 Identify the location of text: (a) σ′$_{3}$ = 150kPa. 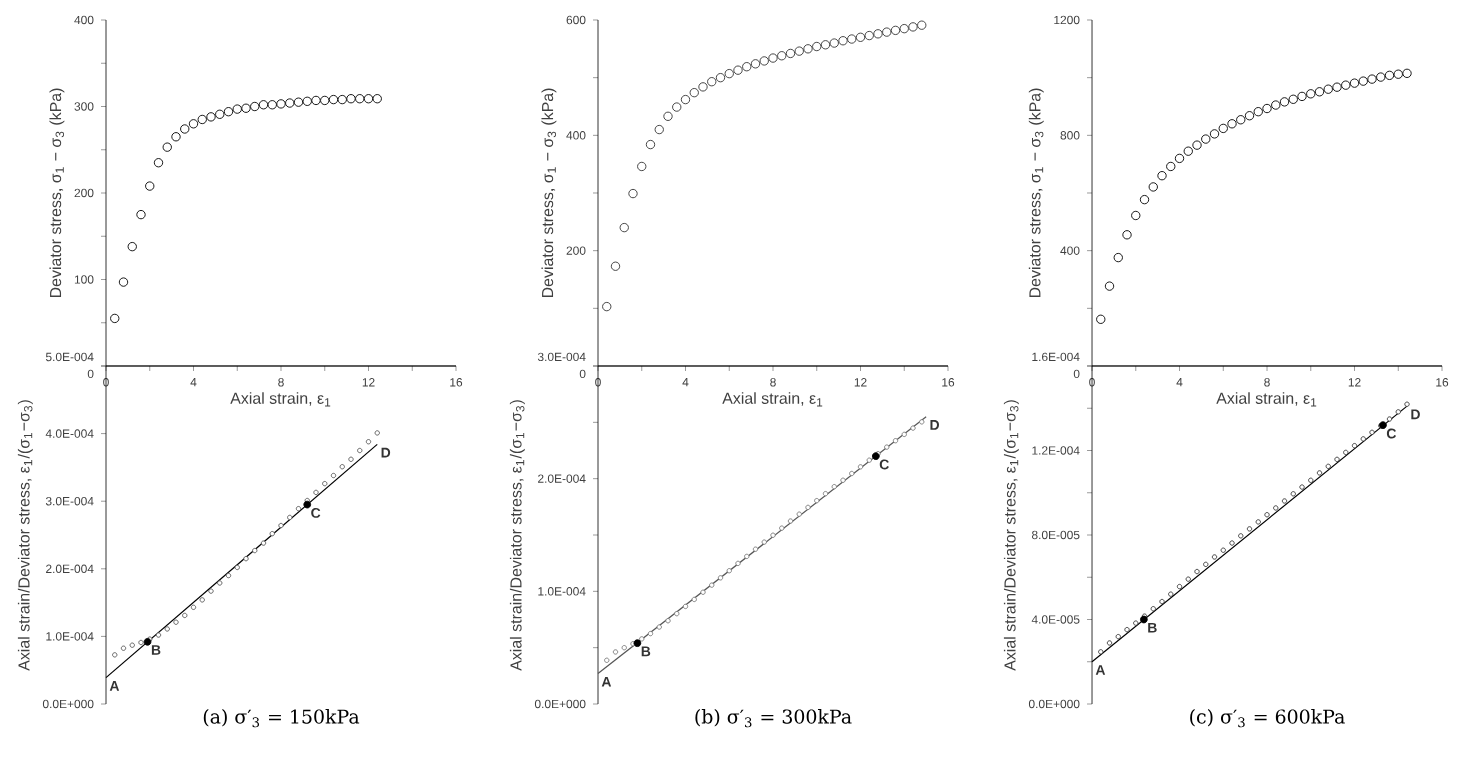
(281, 718).